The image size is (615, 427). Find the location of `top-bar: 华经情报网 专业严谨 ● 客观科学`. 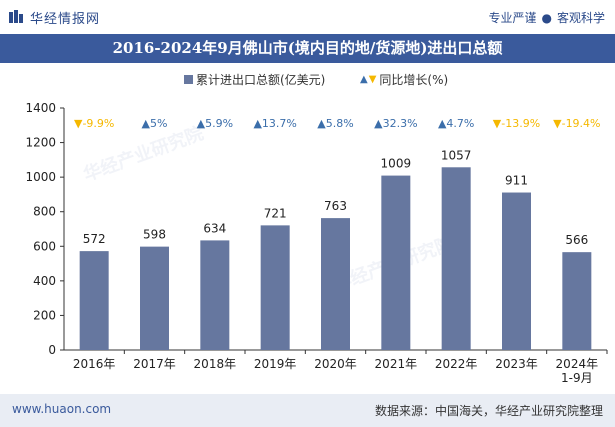

top-bar: 华经情报网 专业严谨 ● 客观科学 is located at coordinates (307, 17).